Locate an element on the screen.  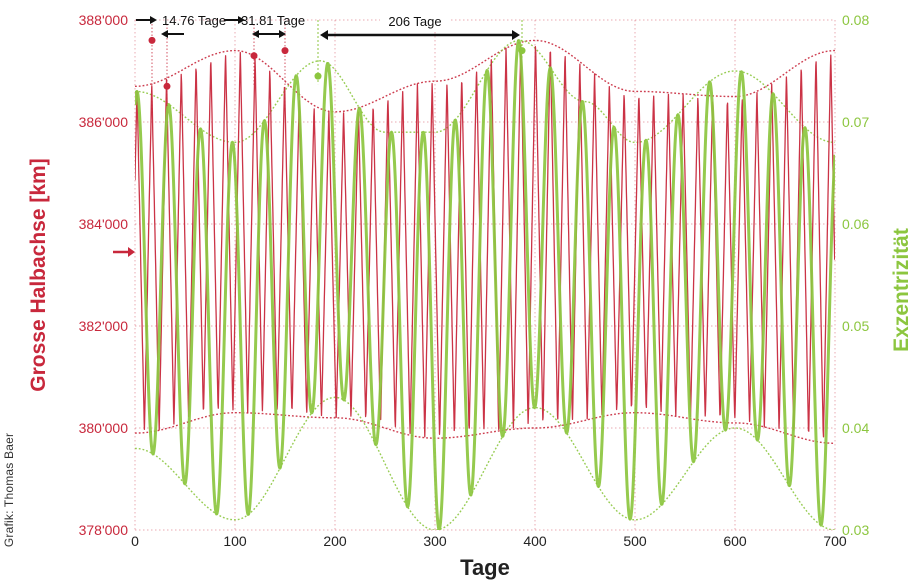
x-tick-label: 300 is located at coordinates (435, 541).